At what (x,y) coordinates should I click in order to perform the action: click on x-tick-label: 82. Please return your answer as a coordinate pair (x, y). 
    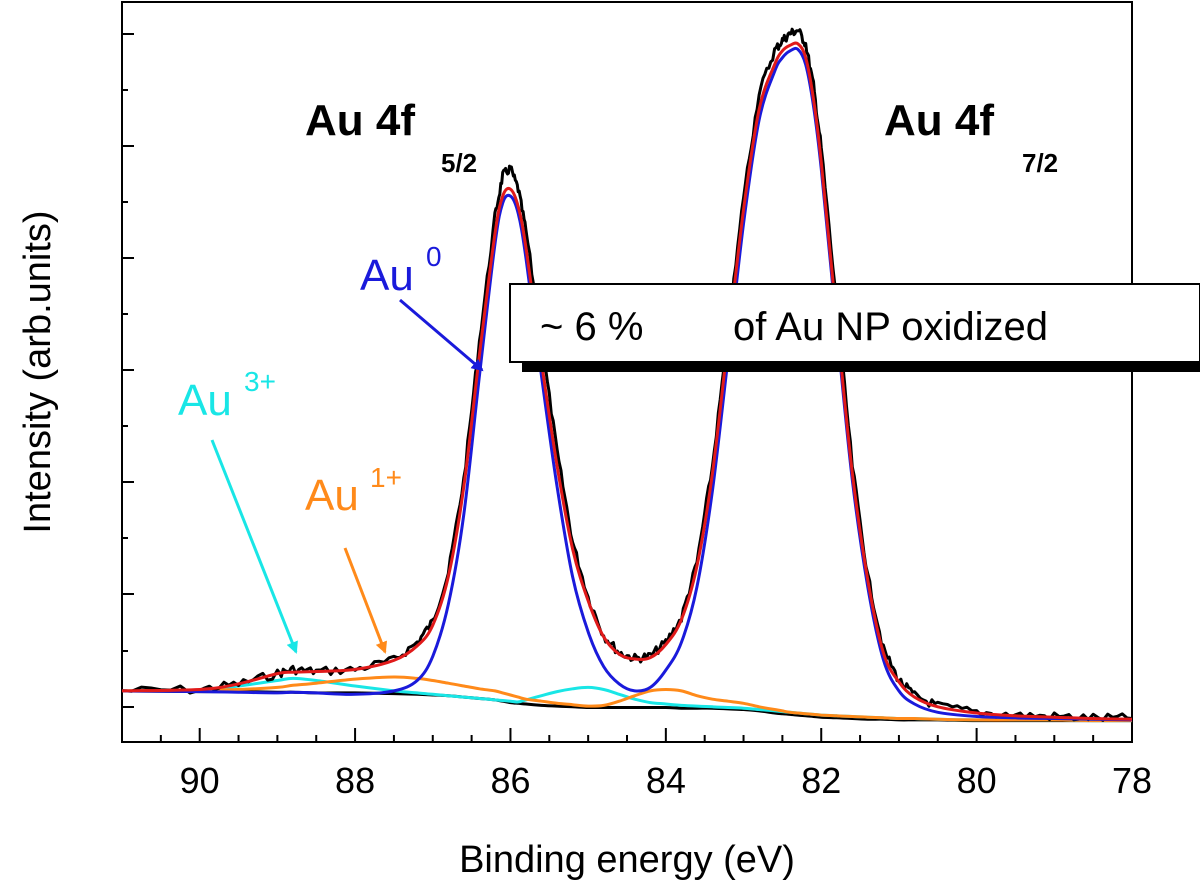
    Looking at the image, I should click on (821, 780).